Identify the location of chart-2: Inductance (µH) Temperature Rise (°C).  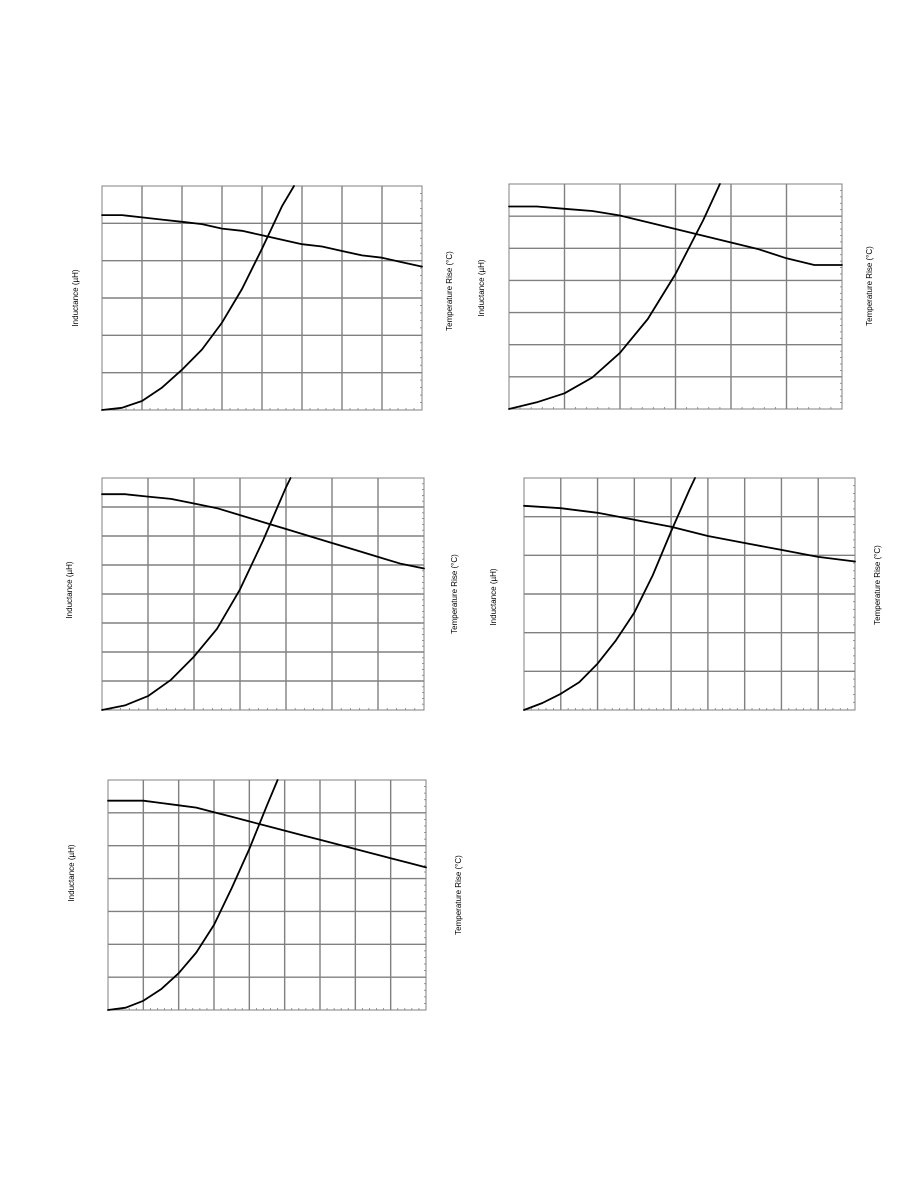
(675, 296).